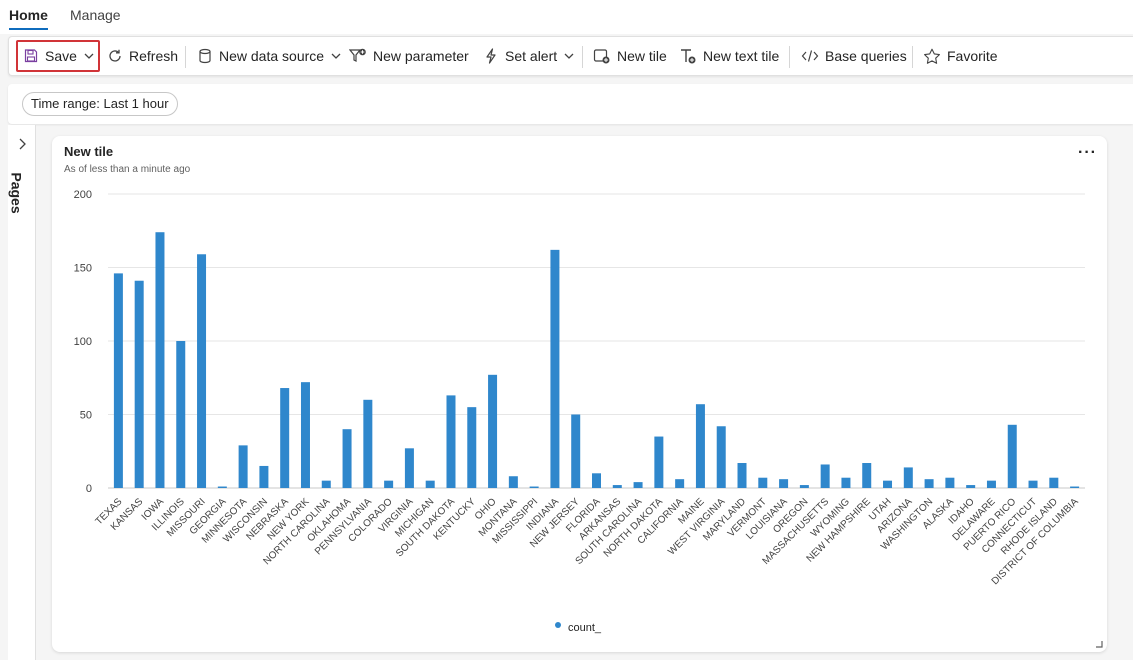 Image resolution: width=1133 pixels, height=660 pixels. What do you see at coordinates (31, 56) in the screenshot?
I see `save-icon` at bounding box center [31, 56].